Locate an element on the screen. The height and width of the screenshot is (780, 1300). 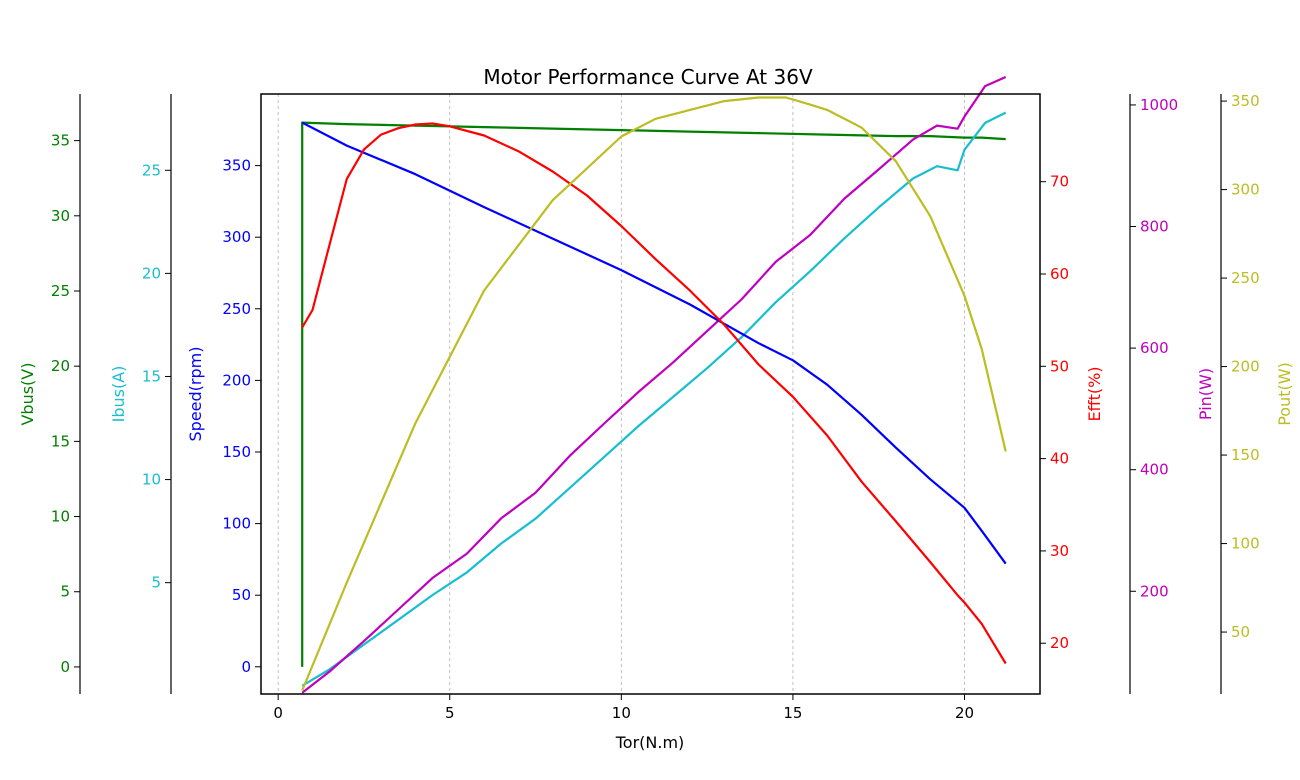
pout-tick-label: 100 is located at coordinates (1245, 544).